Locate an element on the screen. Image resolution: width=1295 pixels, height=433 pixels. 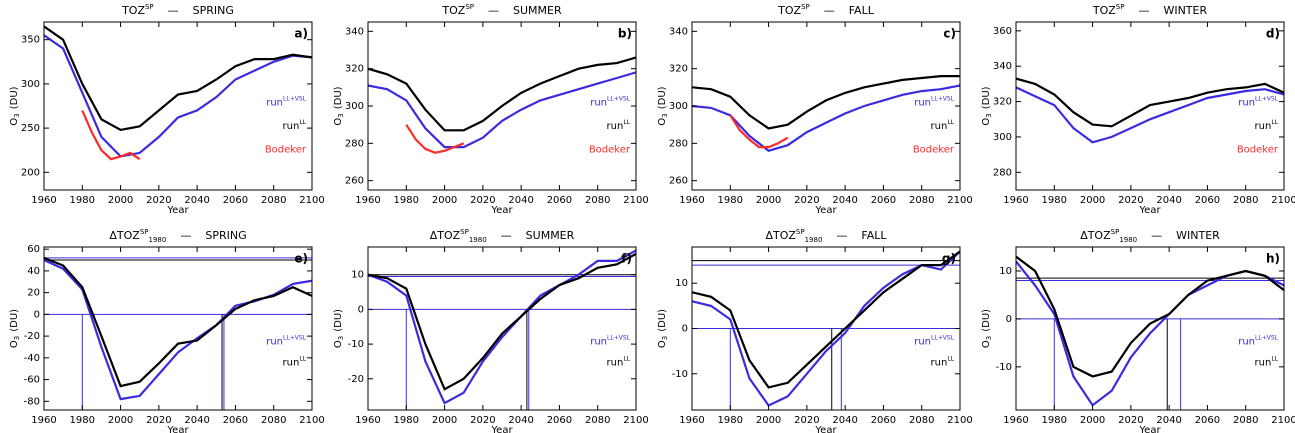
panel-title: ΔTOZSP1980 — SPRING is located at coordinates (177, 236).